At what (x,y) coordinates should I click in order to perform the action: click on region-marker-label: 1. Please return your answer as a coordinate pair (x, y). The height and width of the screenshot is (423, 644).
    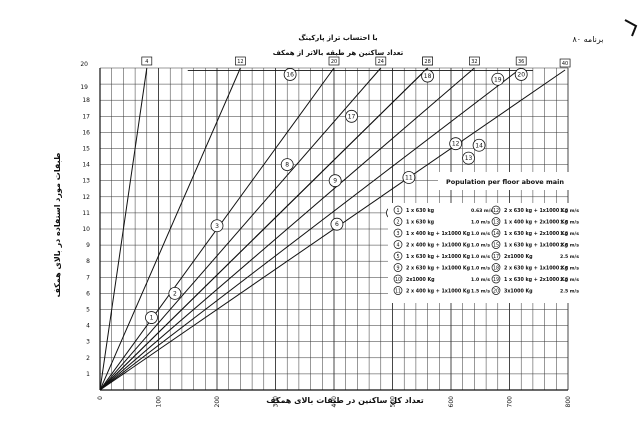
    Looking at the image, I should click on (152, 318).